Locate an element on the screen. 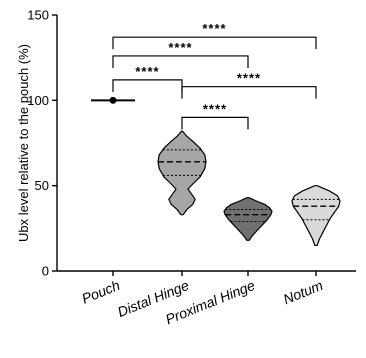 This screenshot has height=358, width=366. violin-point is located at coordinates (113, 100).